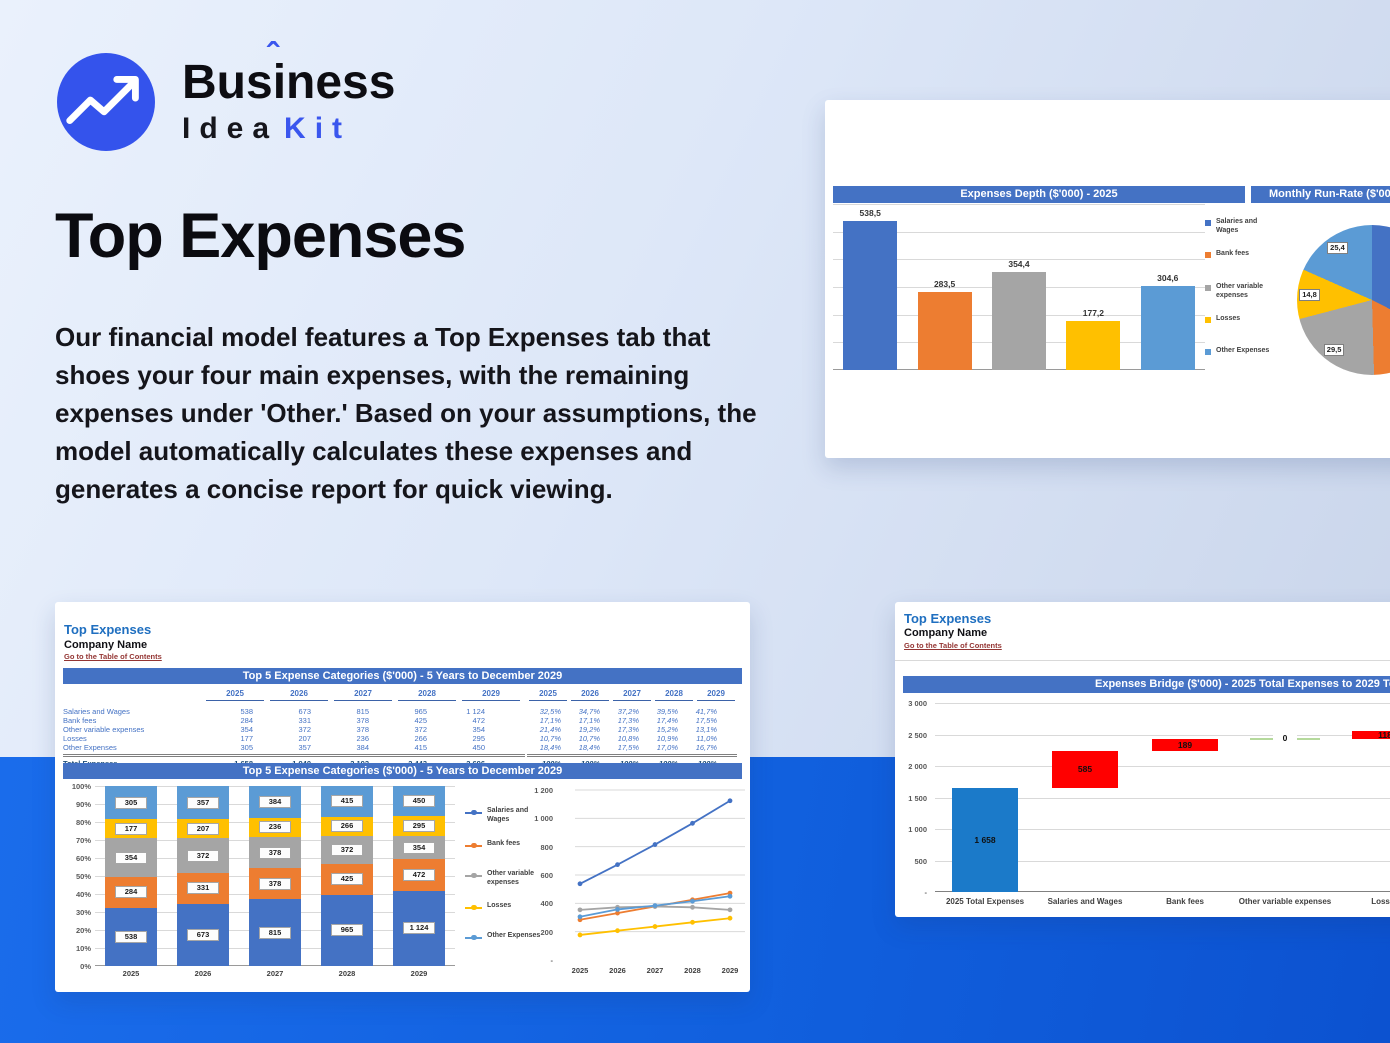 The width and height of the screenshot is (1390, 1043). Describe the element at coordinates (347, 826) in the screenshot. I see `stack-segment-label: 266` at that location.